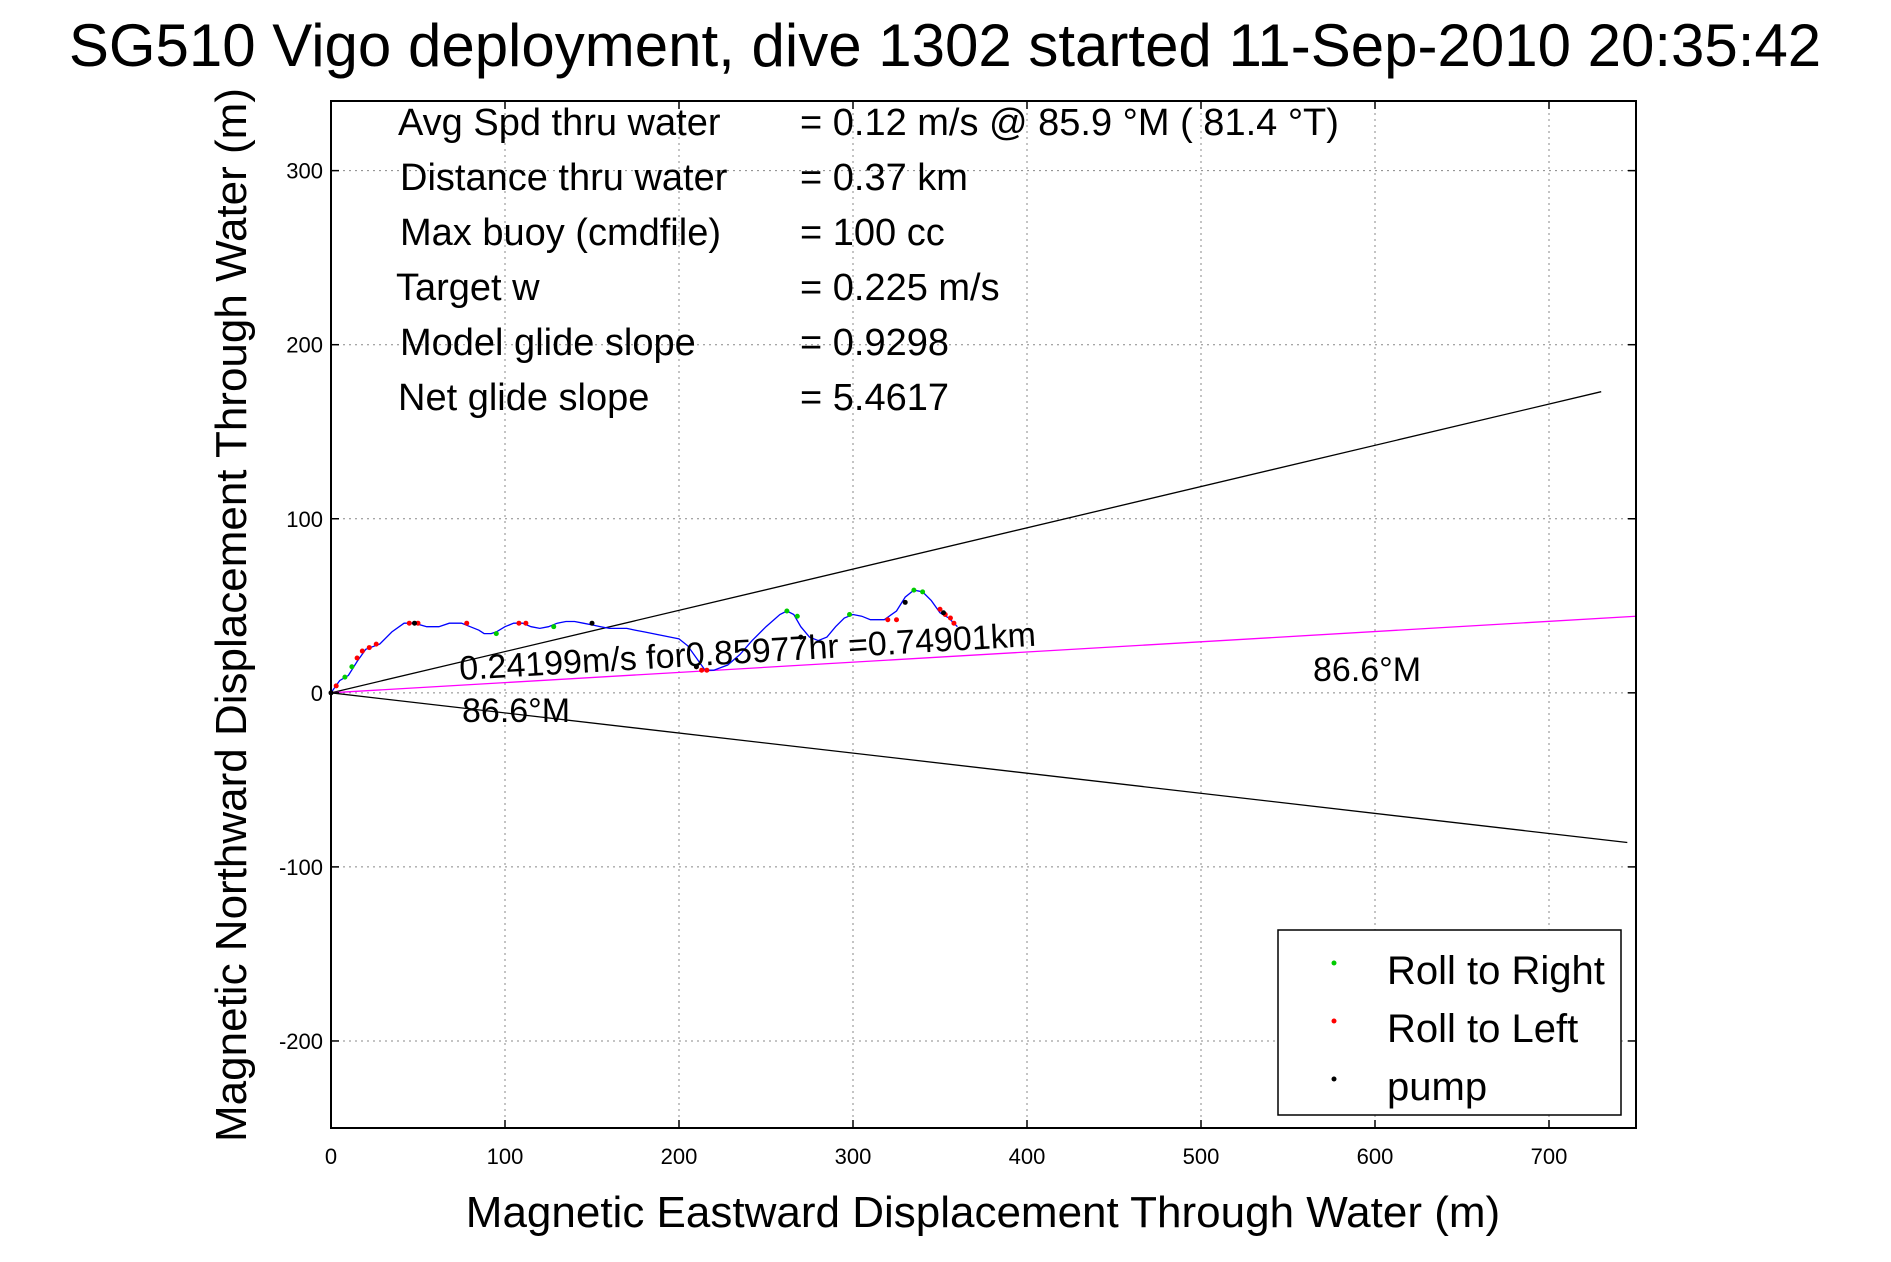 The height and width of the screenshot is (1262, 1891). I want to click on x-tick-label: 600, so click(1375, 1156).